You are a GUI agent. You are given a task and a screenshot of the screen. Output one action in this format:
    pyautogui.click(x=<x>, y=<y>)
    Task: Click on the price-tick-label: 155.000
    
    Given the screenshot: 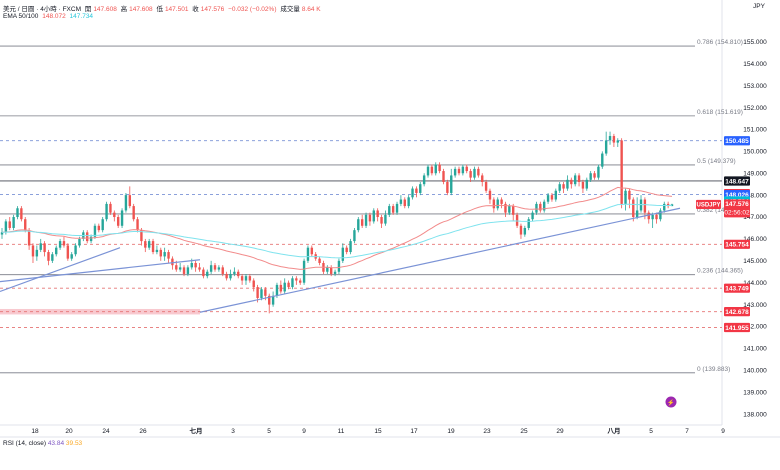 What is the action you would take?
    pyautogui.click(x=755, y=42)
    